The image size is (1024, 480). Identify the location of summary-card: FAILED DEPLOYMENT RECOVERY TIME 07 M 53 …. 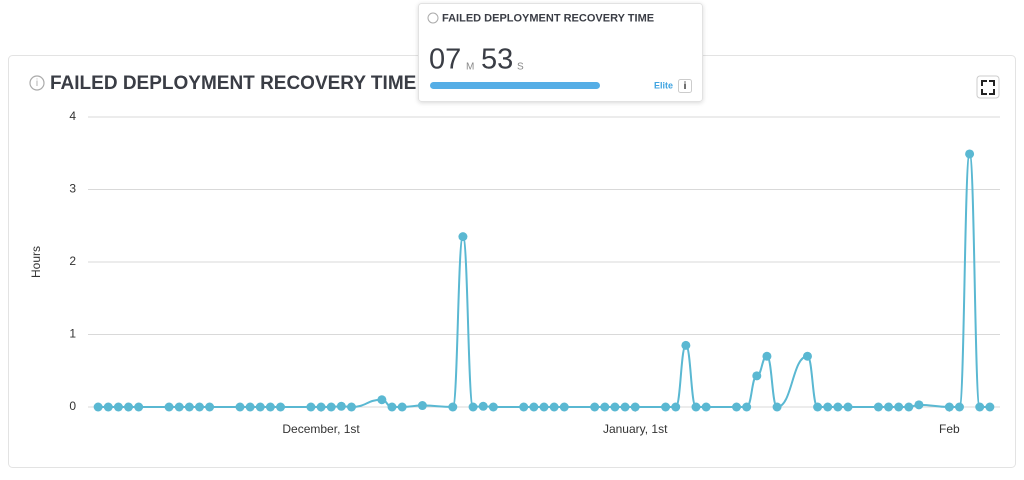
(560, 52).